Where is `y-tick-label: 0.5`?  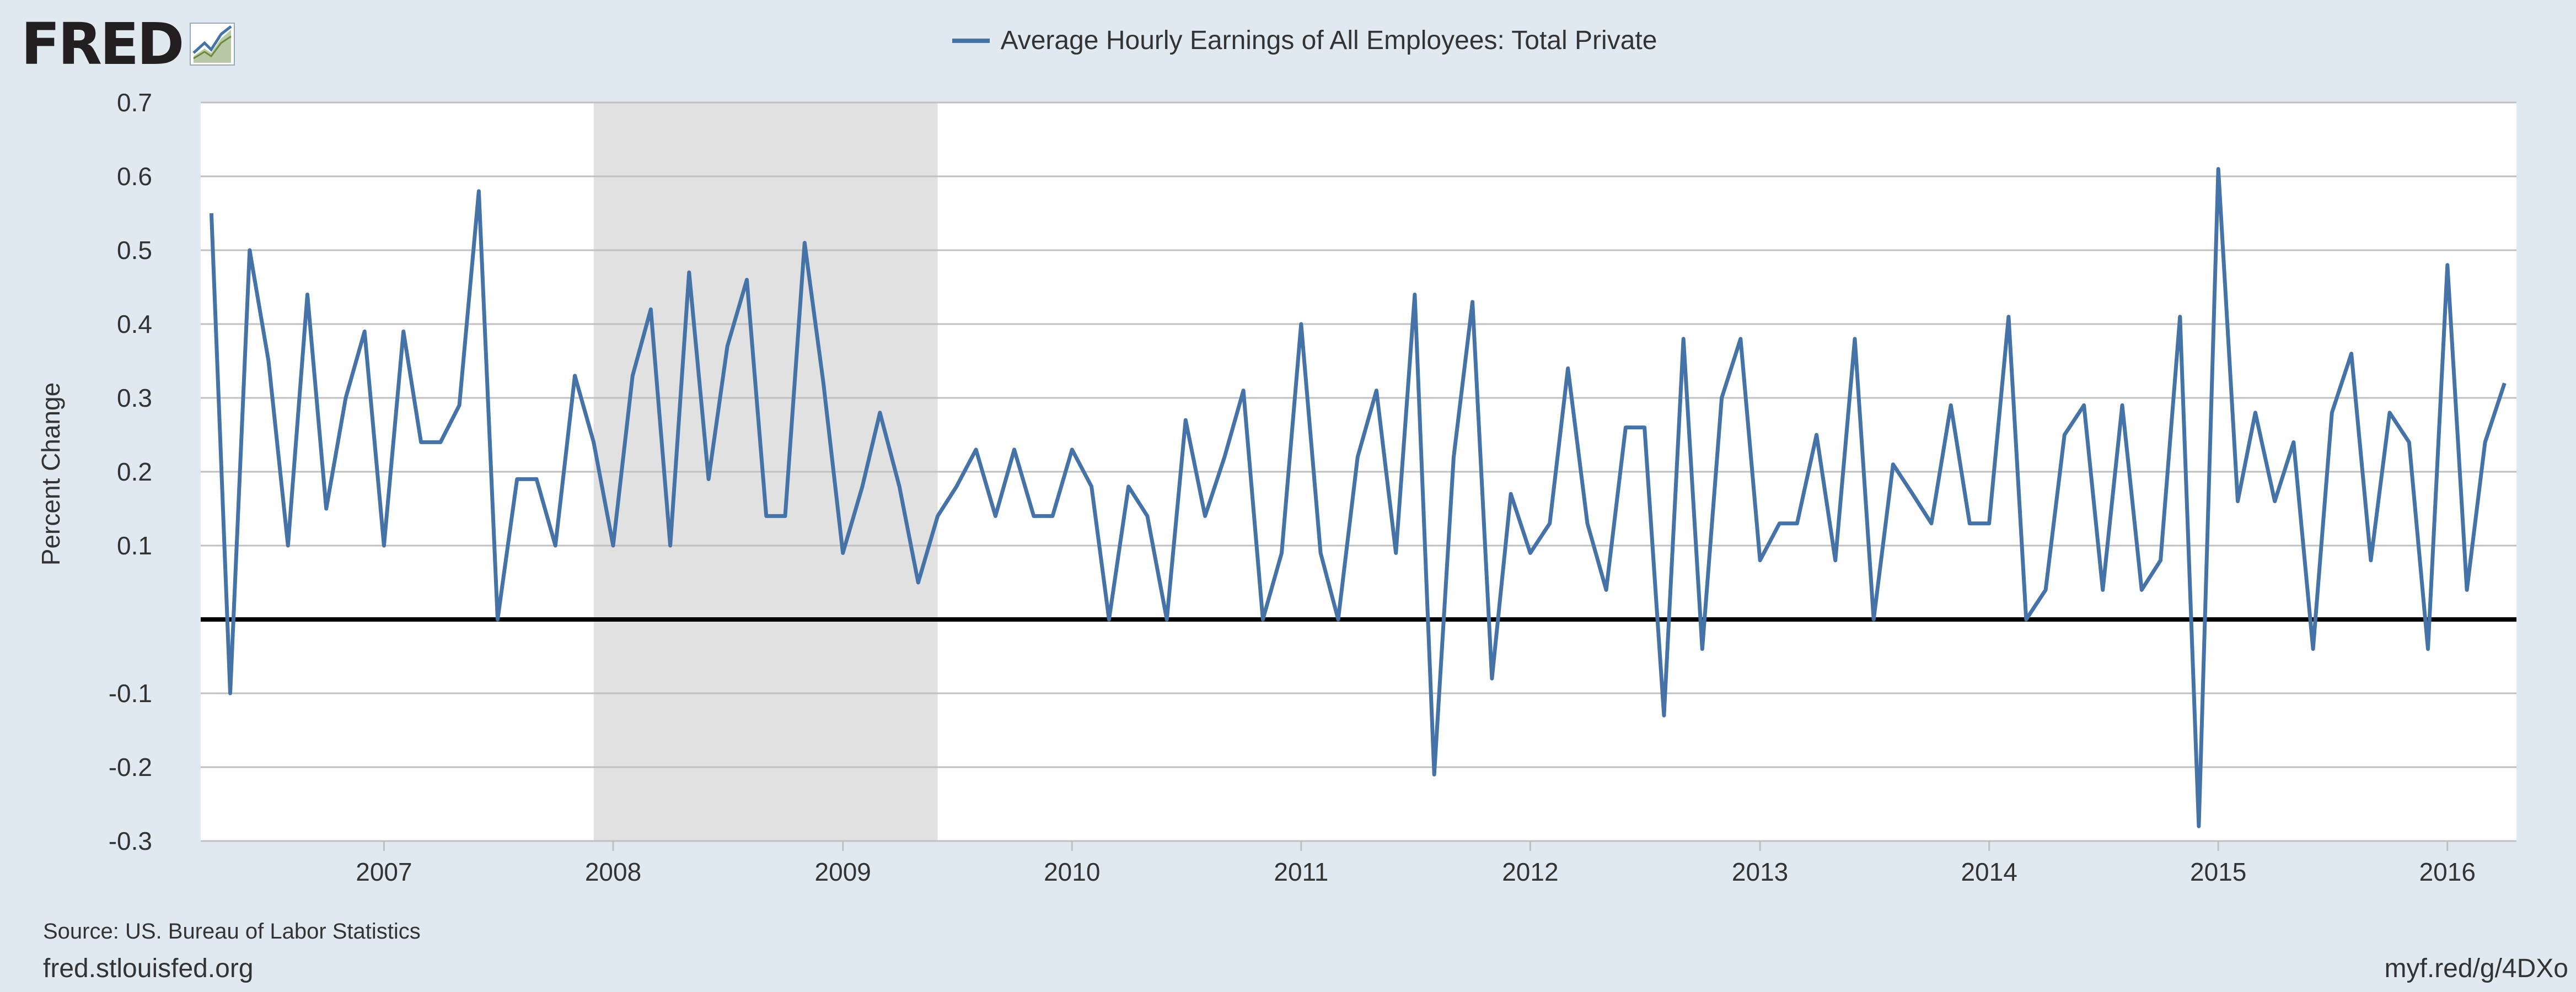 y-tick-label: 0.5 is located at coordinates (134, 250).